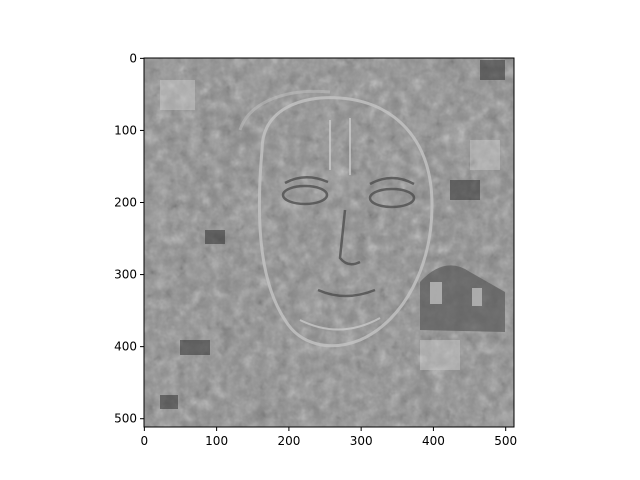 The width and height of the screenshot is (640, 480). I want to click on x-tick-label: 0, so click(145, 441).